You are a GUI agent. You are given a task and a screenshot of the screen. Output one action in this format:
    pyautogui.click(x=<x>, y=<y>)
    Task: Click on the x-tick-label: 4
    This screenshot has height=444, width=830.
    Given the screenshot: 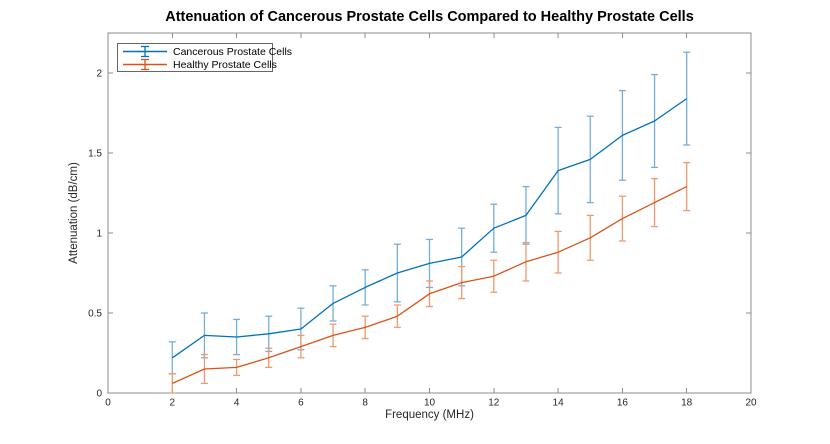 What is the action you would take?
    pyautogui.click(x=237, y=402)
    